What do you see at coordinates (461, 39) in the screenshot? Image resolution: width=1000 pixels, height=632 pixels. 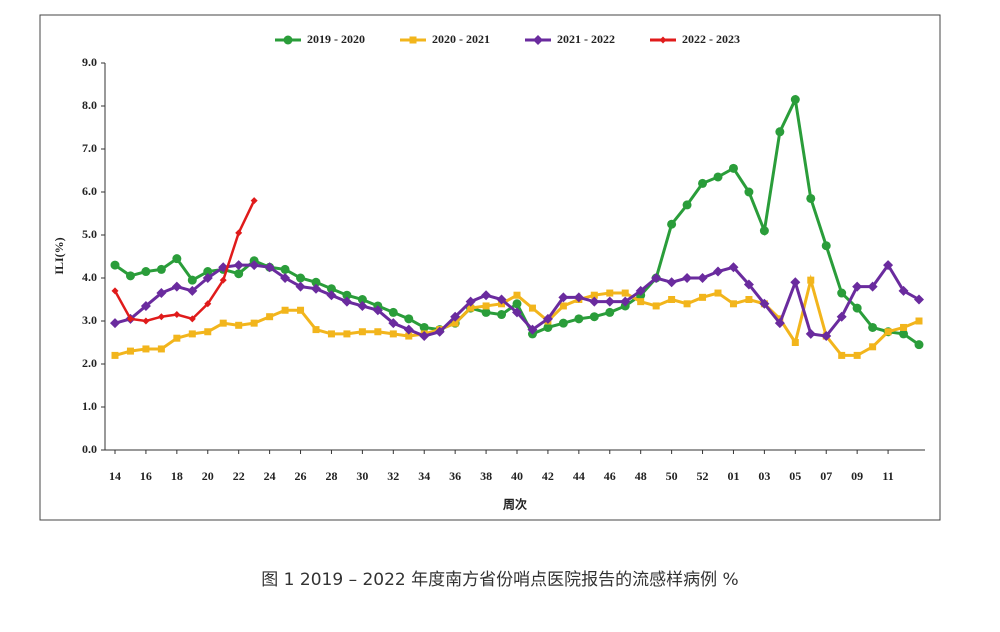 I see `legend-label: 2020 - 2021` at bounding box center [461, 39].